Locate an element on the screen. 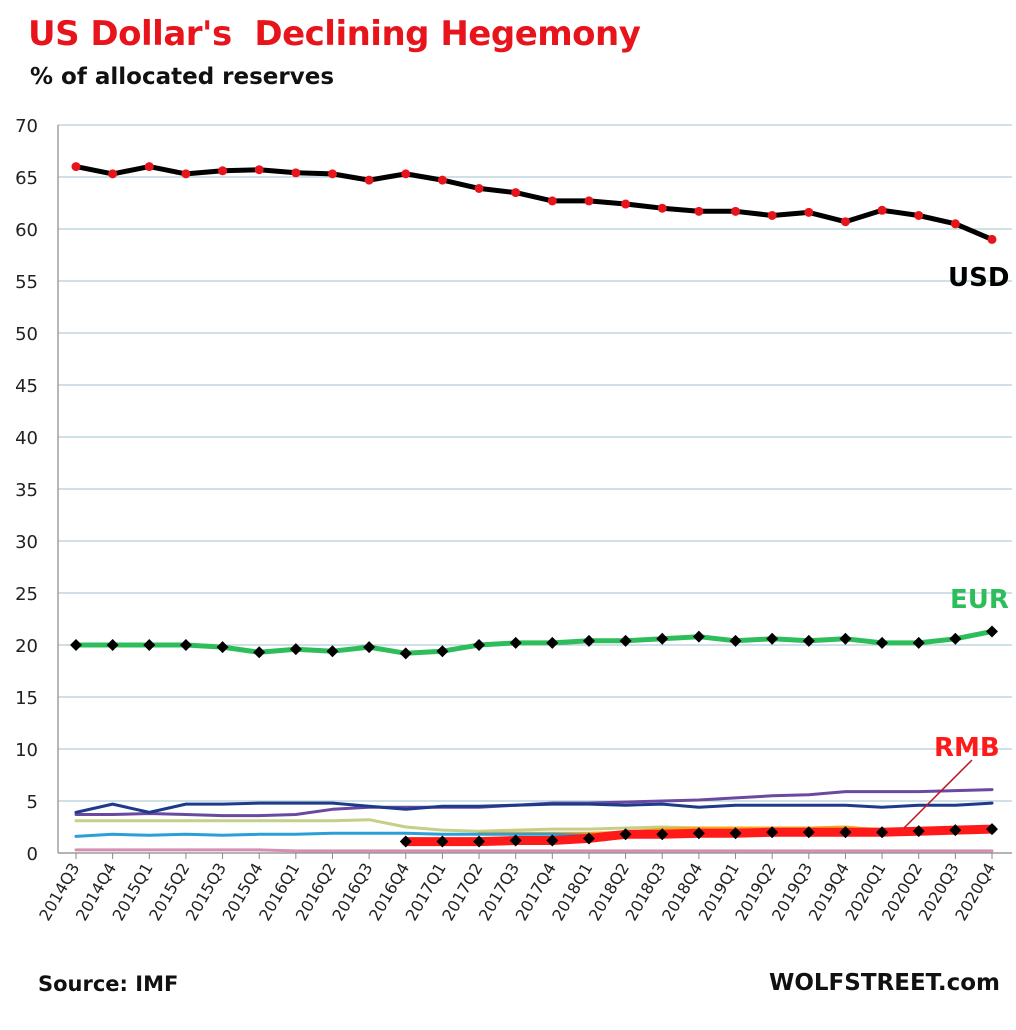 The image size is (1016, 1030). y-tick-label: 0 is located at coordinates (32, 854).